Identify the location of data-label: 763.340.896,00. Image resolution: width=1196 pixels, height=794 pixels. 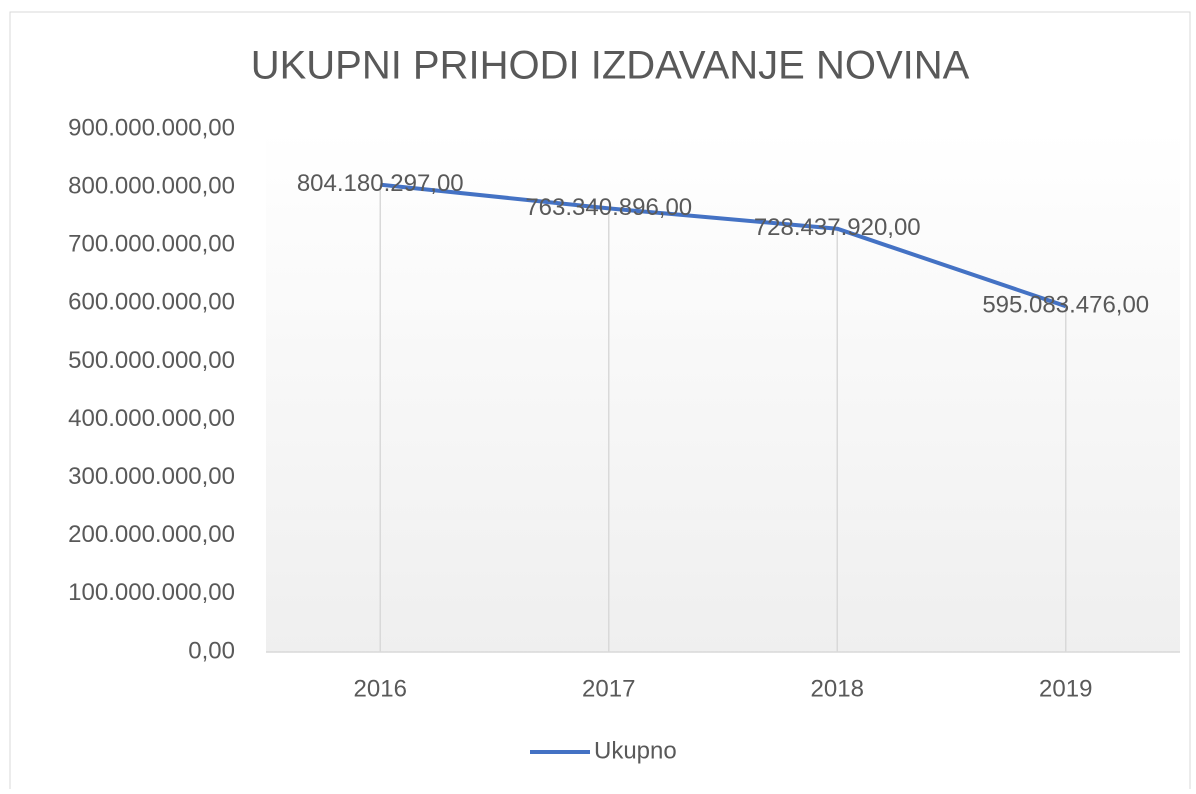
(608, 207).